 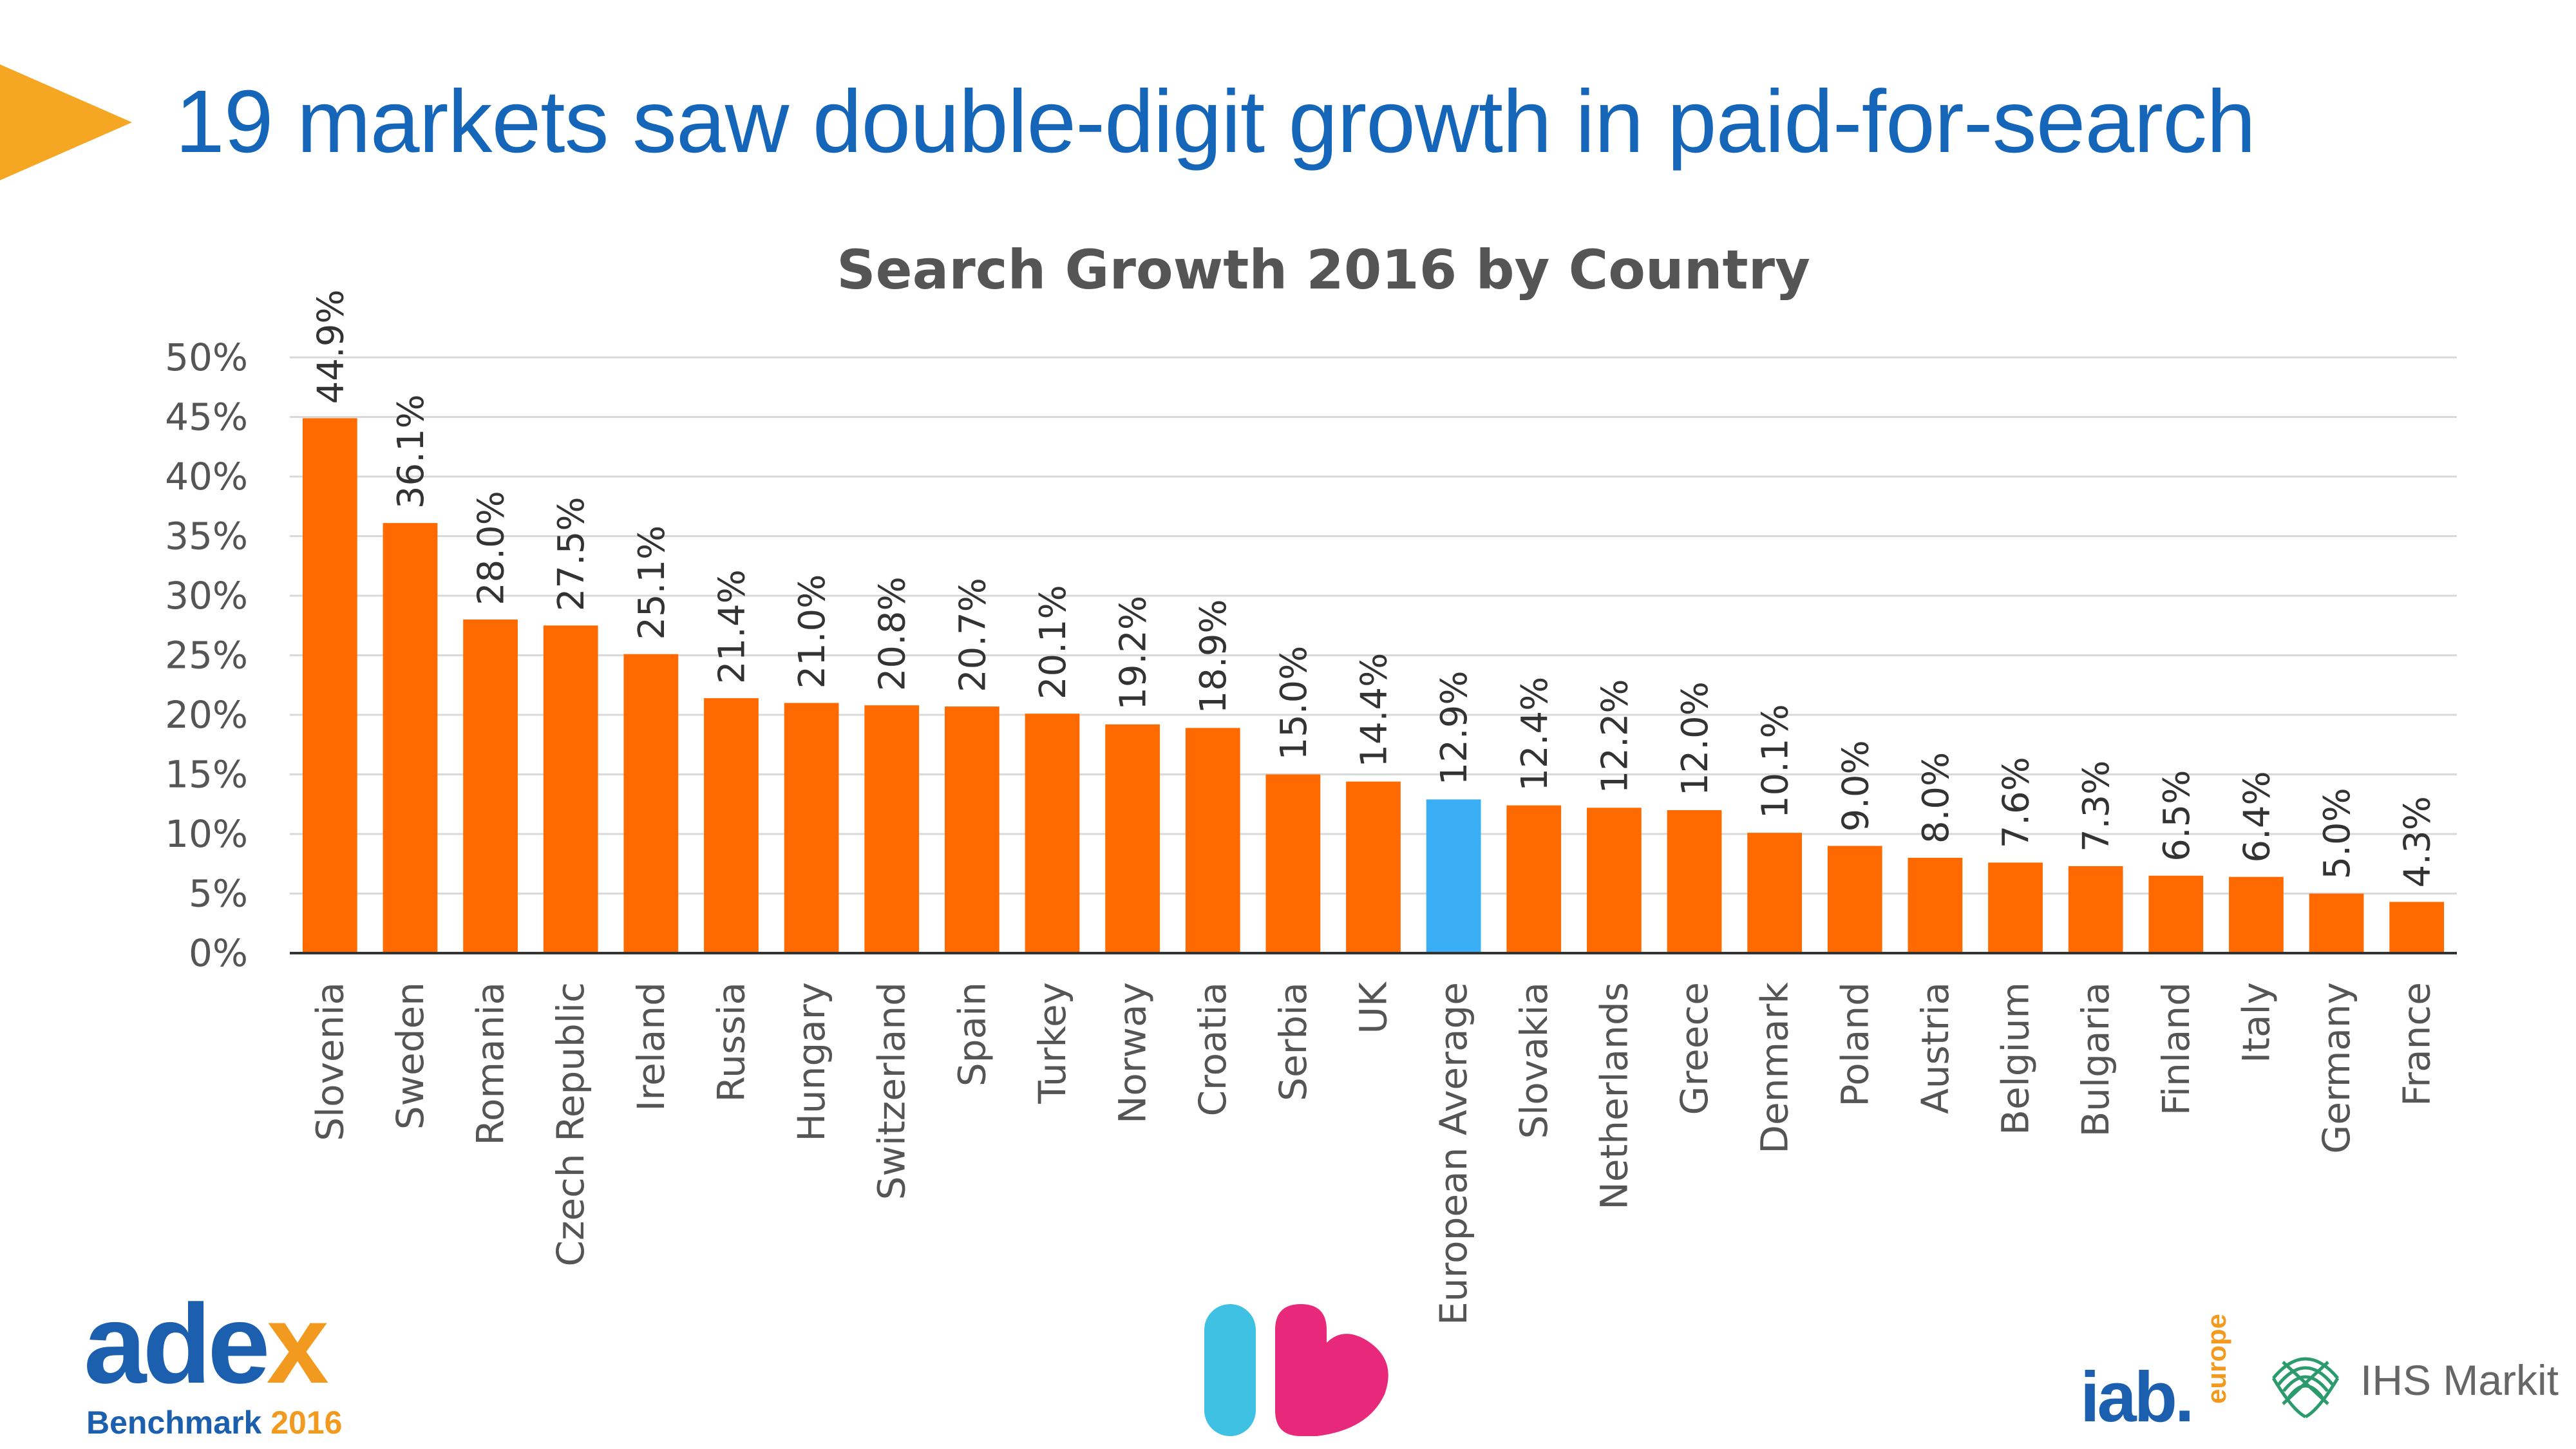 I want to click on bar-poland, so click(x=1855, y=900).